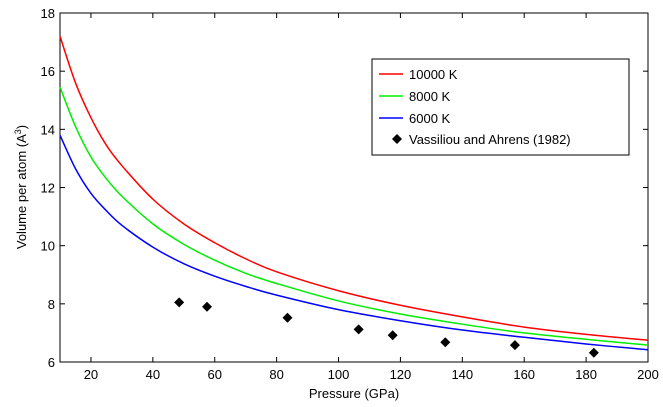 The width and height of the screenshot is (663, 407). I want to click on y-tick-label: 8, so click(51, 304).